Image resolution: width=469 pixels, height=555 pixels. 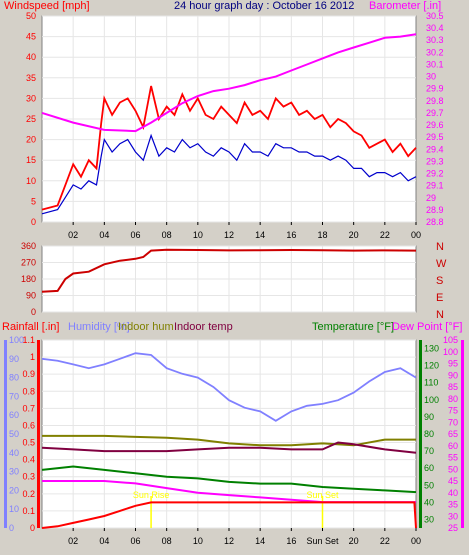 What do you see at coordinates (322, 495) in the screenshot?
I see `sun-marker-label: Sun Set` at bounding box center [322, 495].